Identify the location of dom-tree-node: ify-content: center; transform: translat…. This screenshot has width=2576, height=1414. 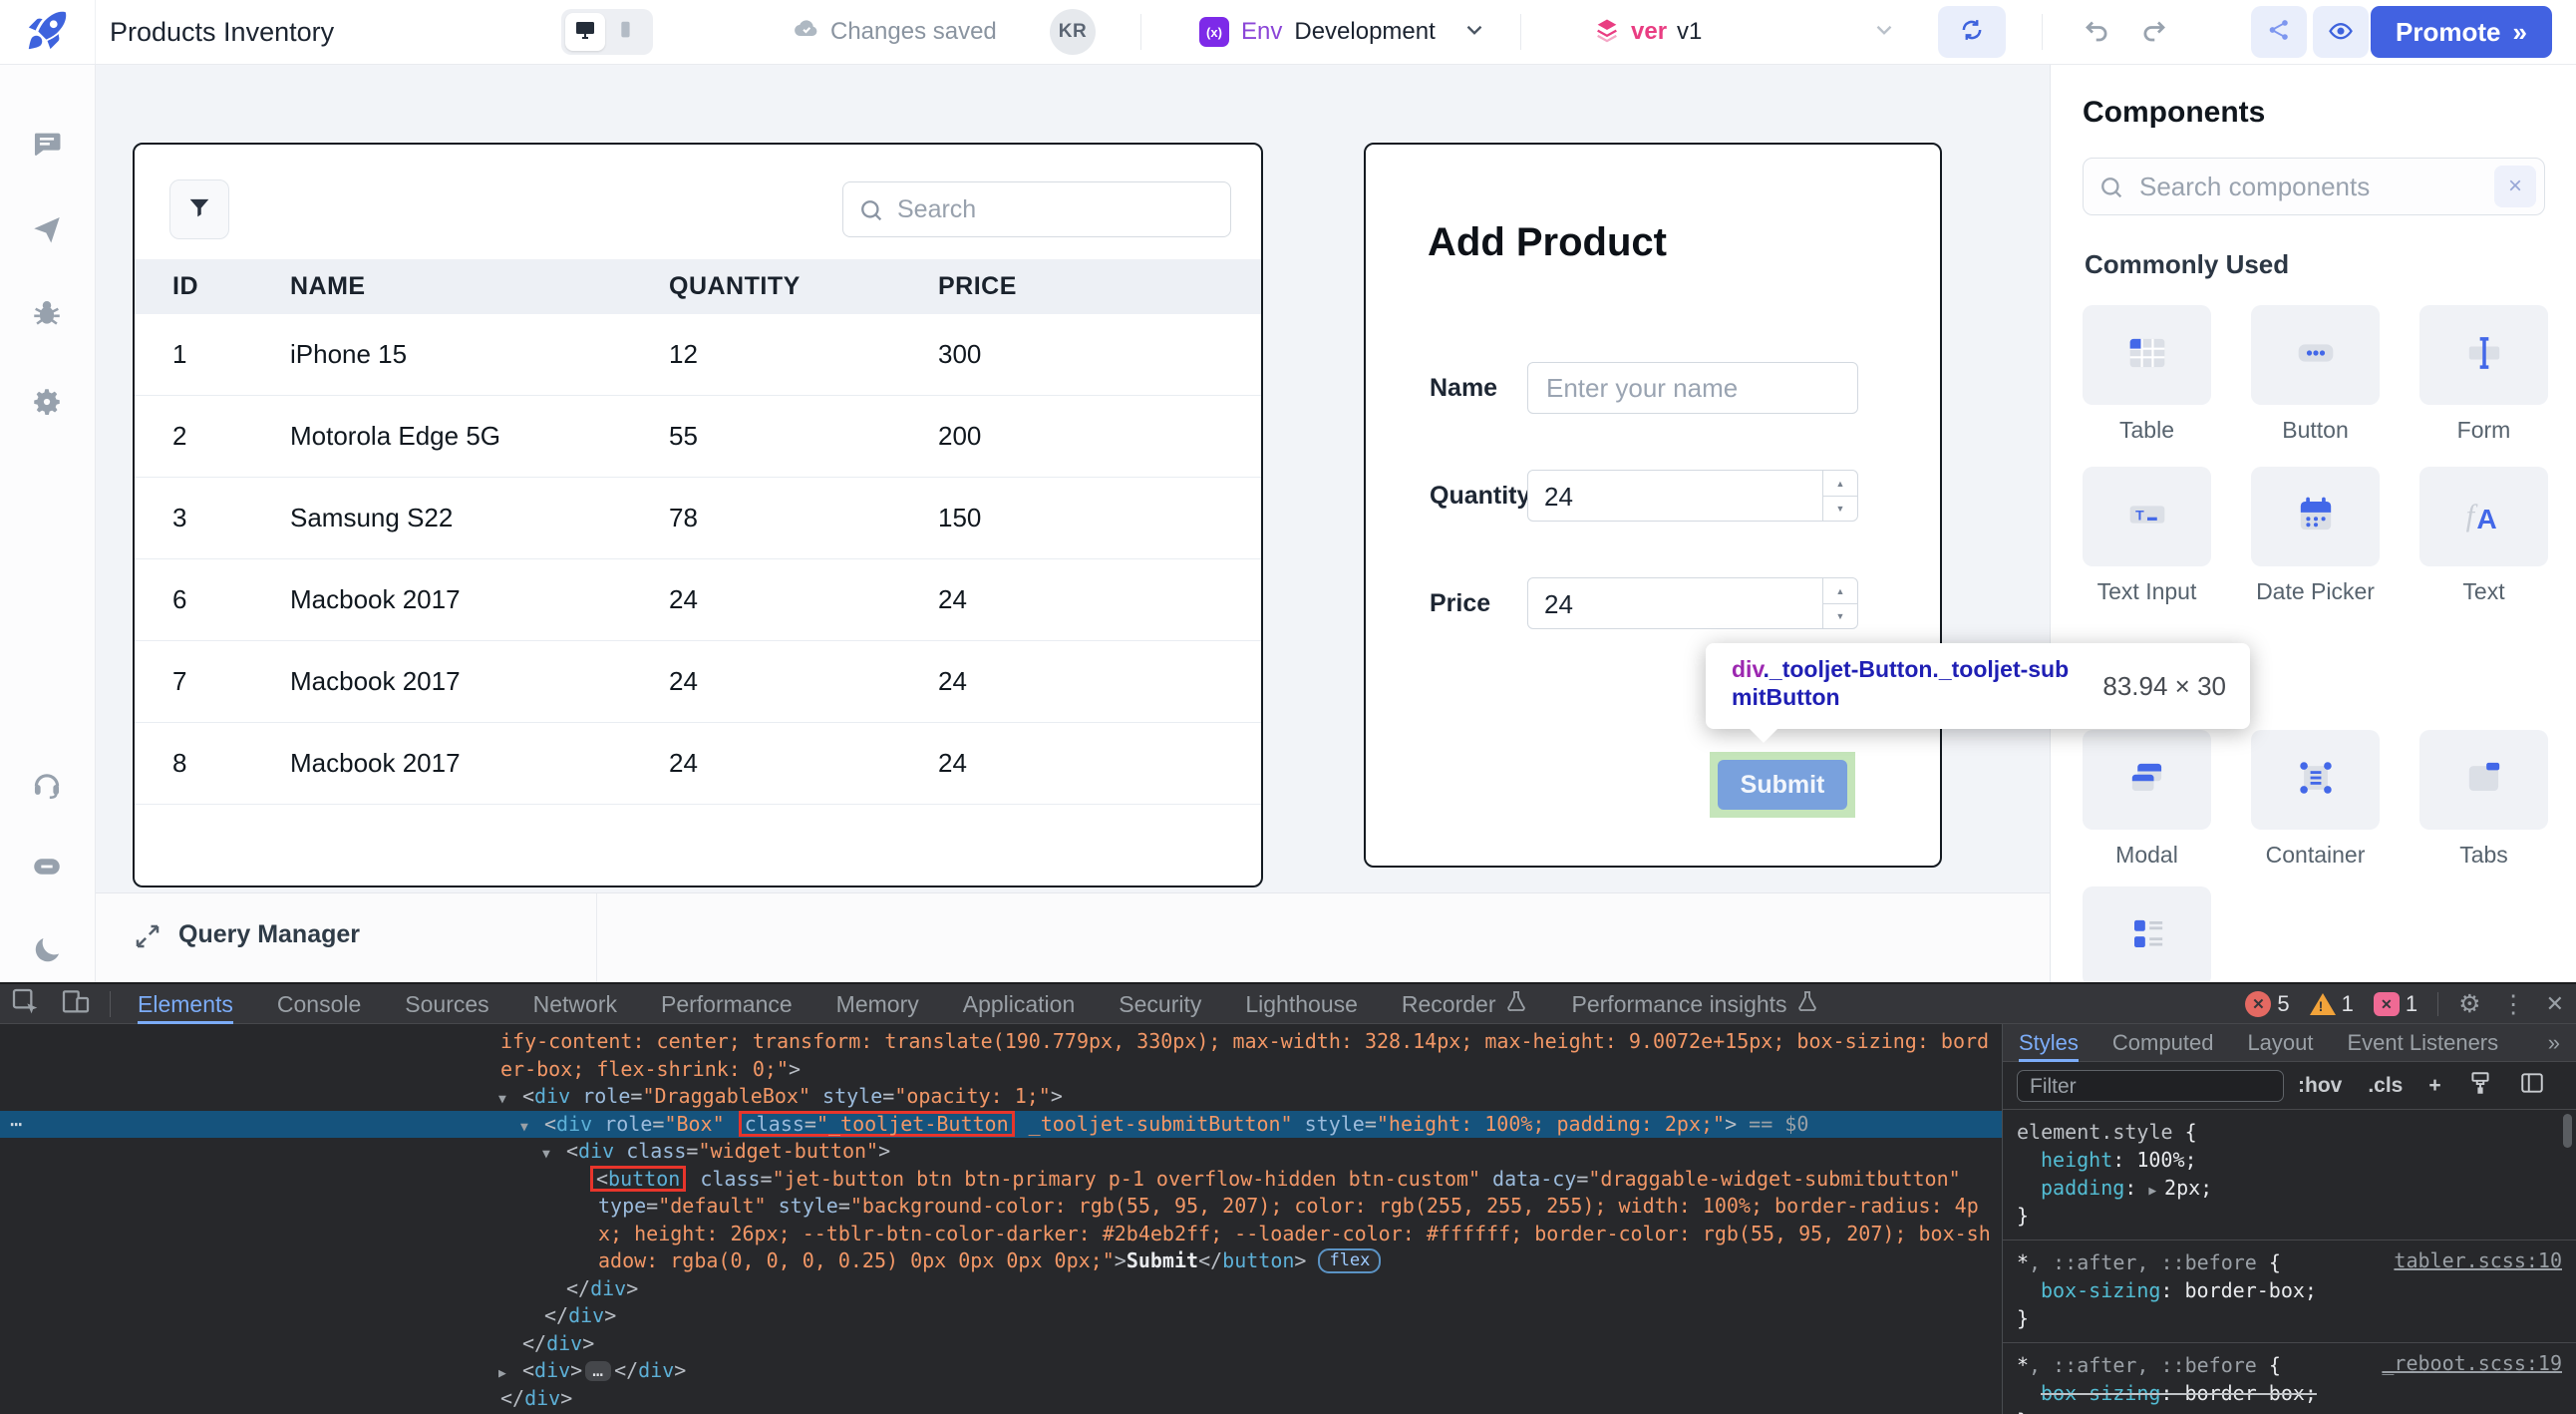
(1245, 1041).